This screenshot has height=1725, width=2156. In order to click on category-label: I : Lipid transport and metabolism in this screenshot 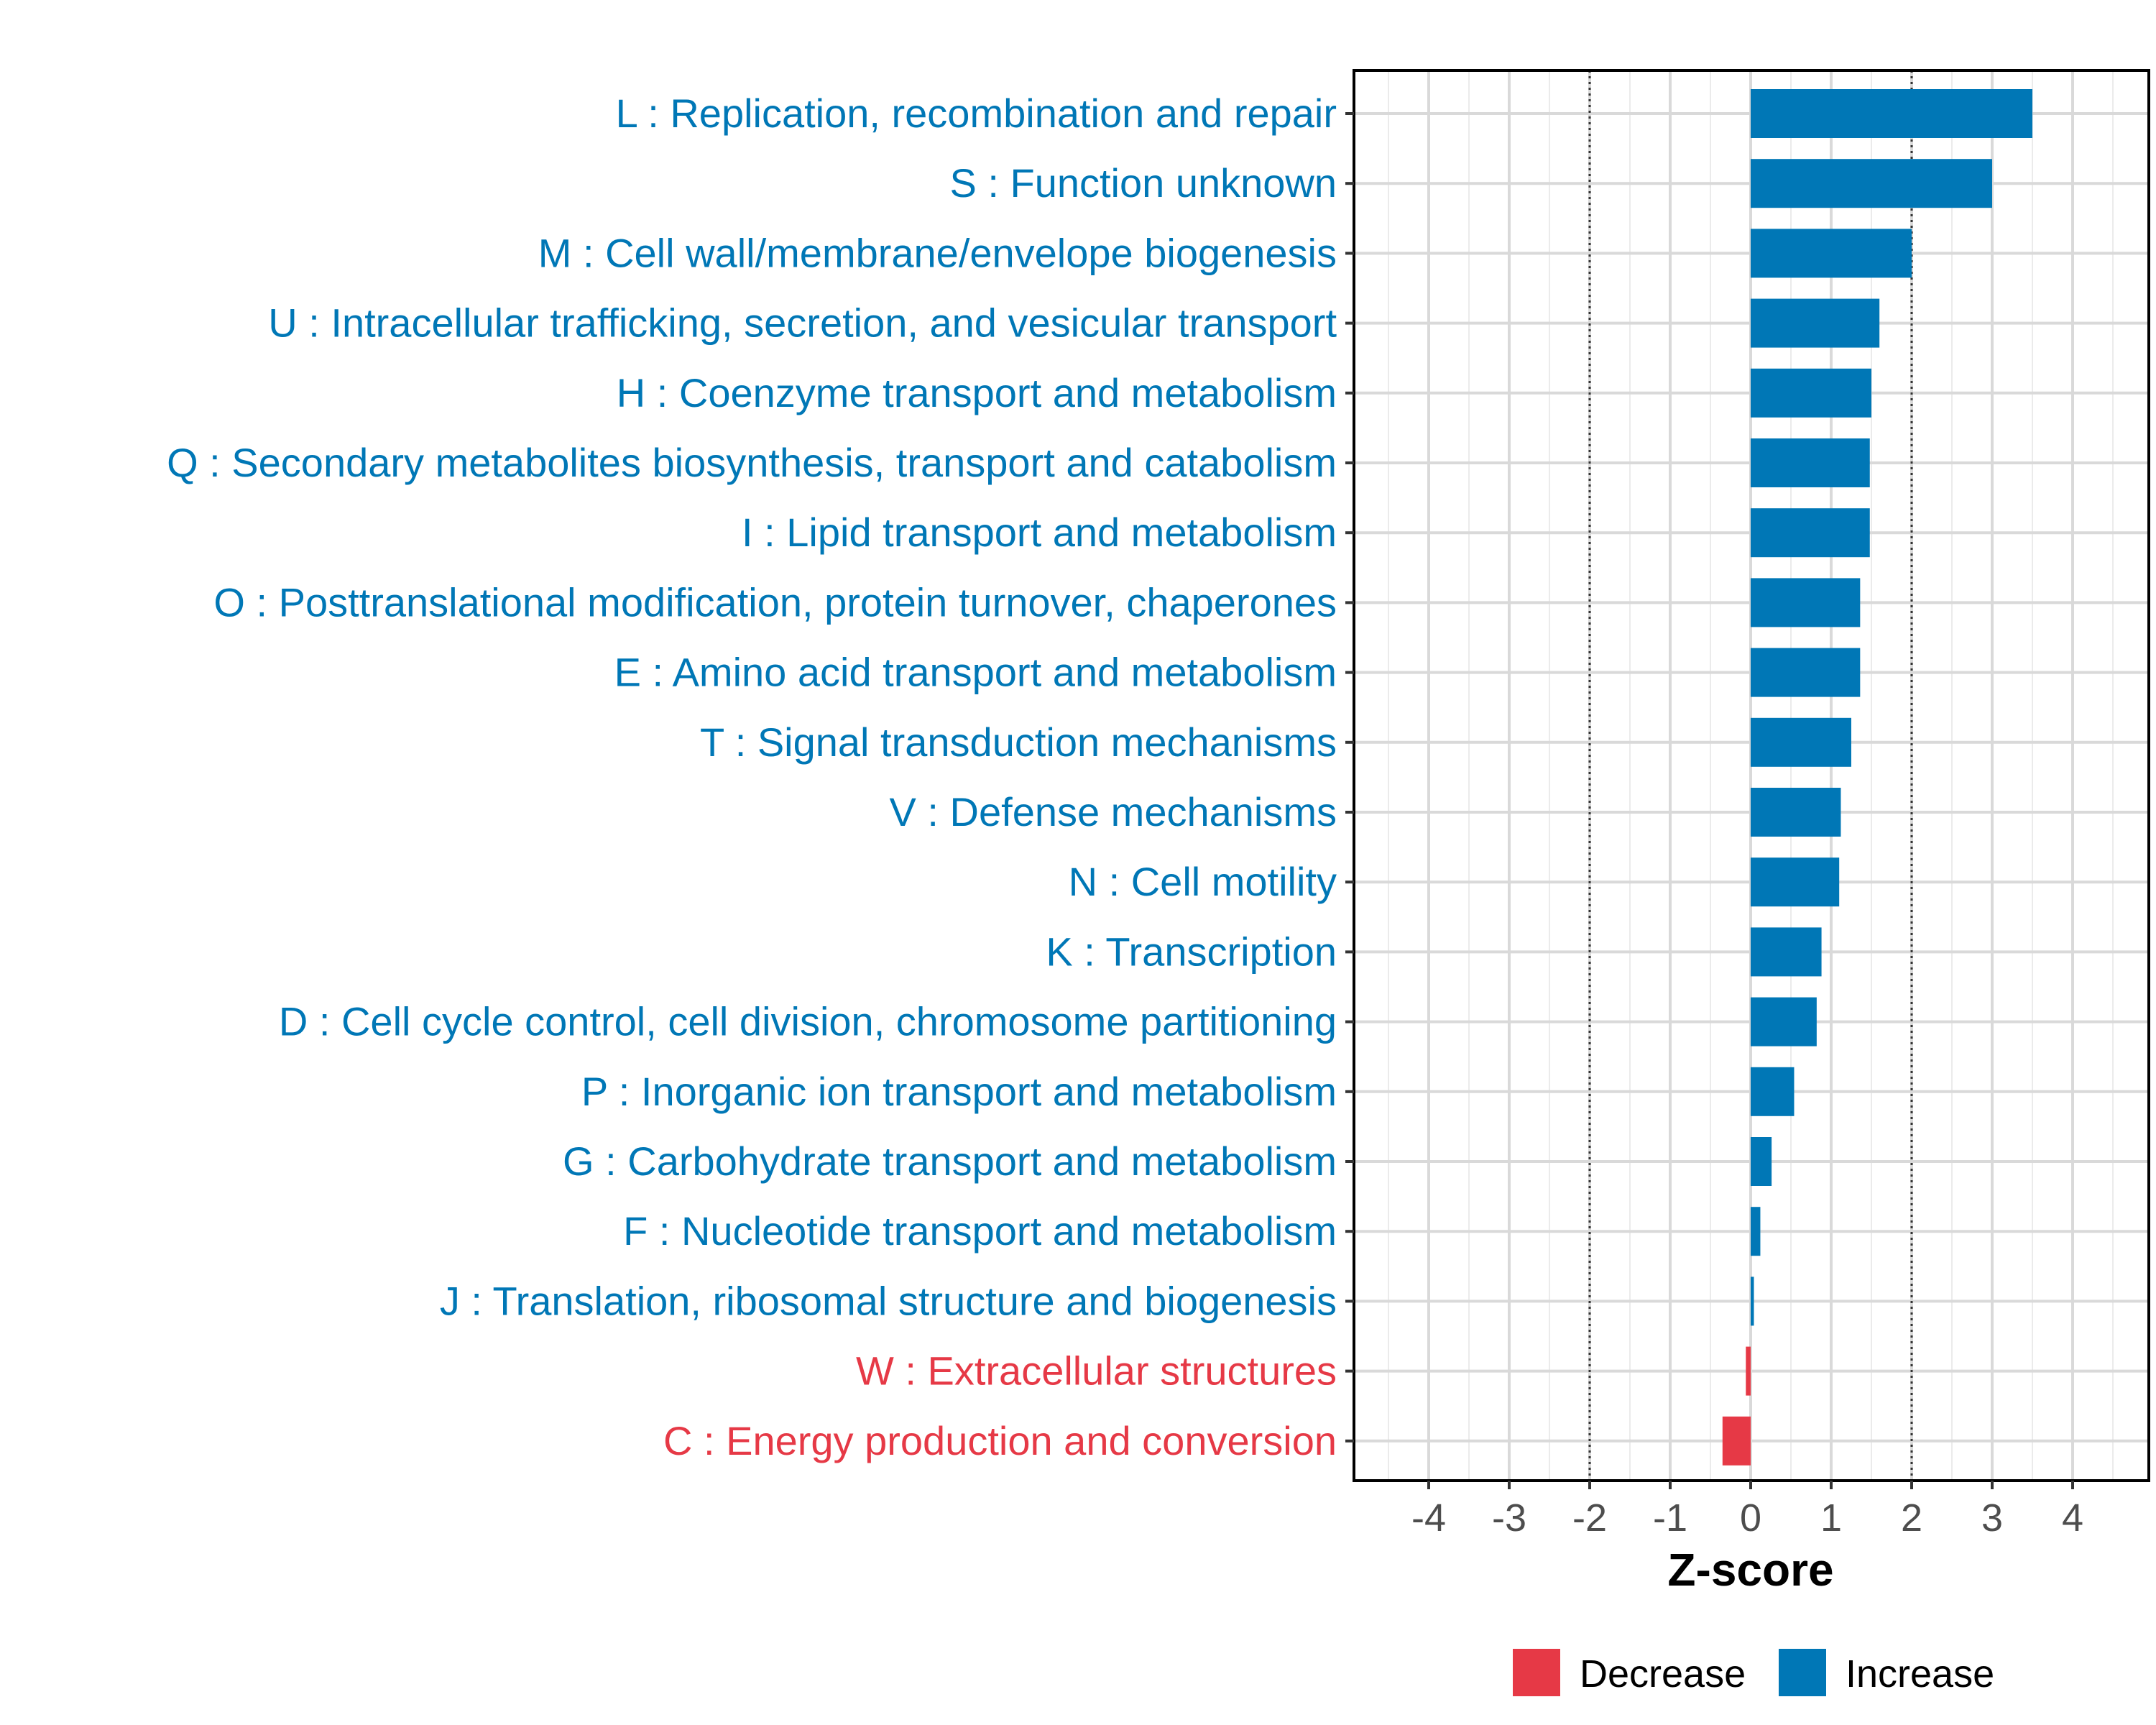, I will do `click(1039, 532)`.